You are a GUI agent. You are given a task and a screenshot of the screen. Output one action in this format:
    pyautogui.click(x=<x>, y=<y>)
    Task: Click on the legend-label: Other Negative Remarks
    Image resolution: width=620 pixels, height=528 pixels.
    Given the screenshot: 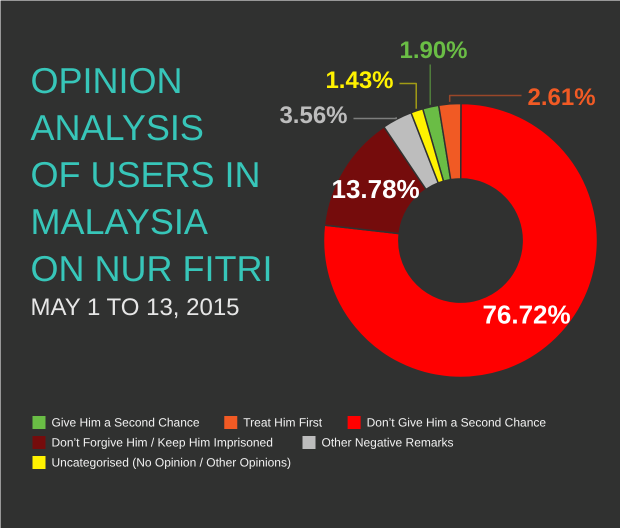 What is the action you would take?
    pyautogui.click(x=388, y=443)
    